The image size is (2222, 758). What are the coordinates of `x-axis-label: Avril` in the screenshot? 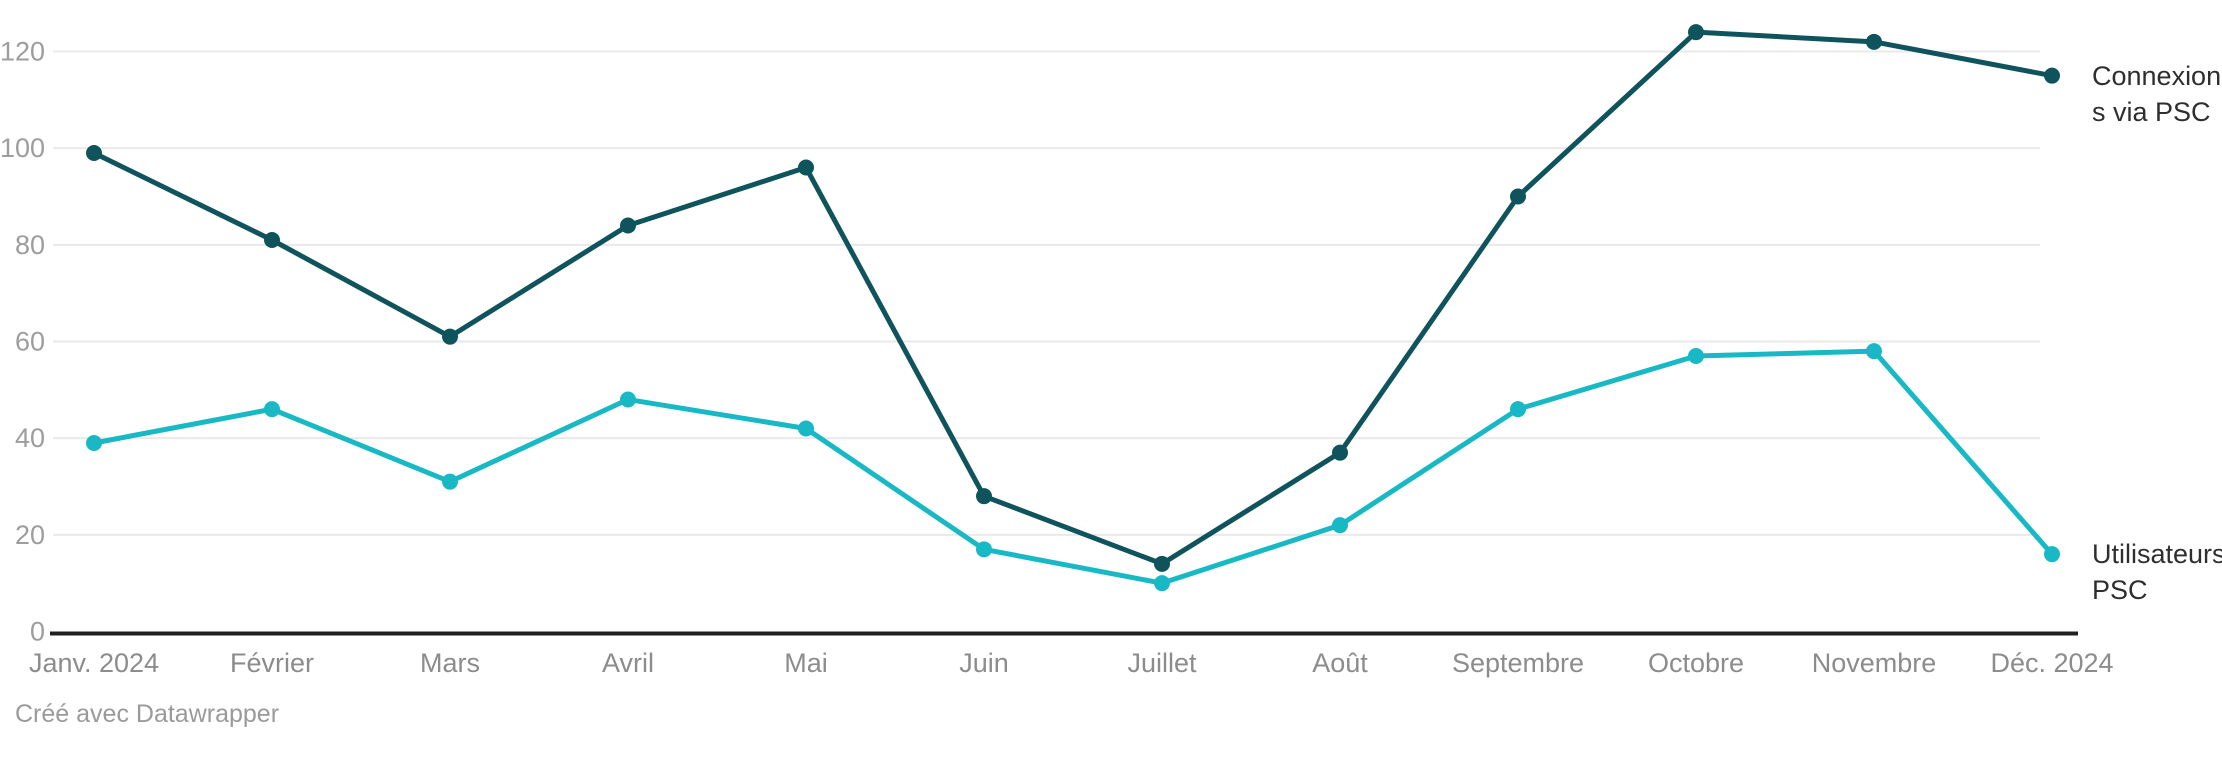 It's located at (628, 663).